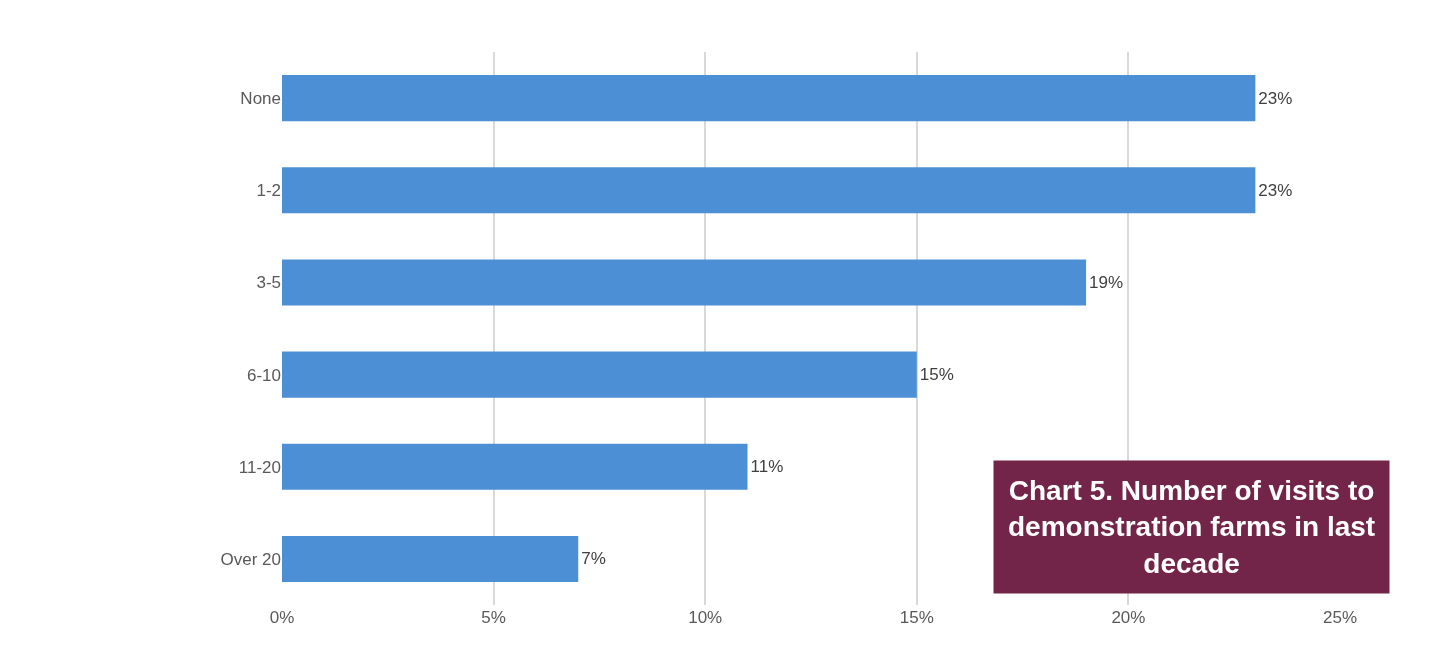  Describe the element at coordinates (263, 375) in the screenshot. I see `y-tick-label: 6-10` at that location.